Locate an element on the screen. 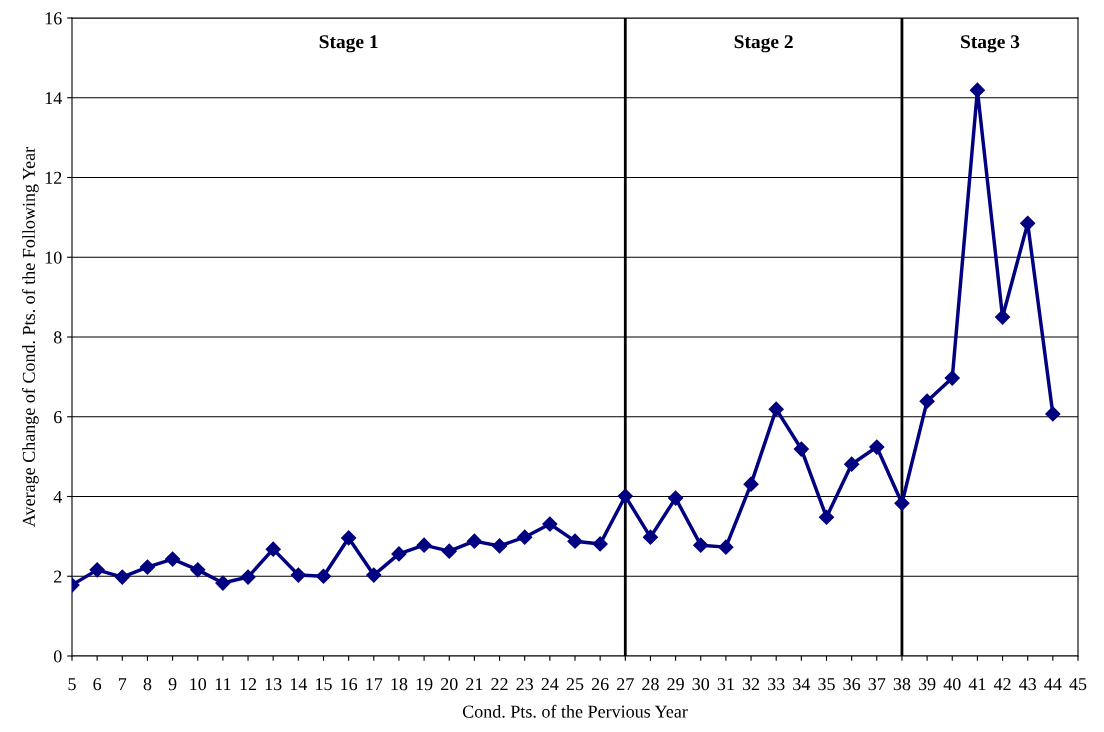  x-tick-label: 5 is located at coordinates (72, 684).